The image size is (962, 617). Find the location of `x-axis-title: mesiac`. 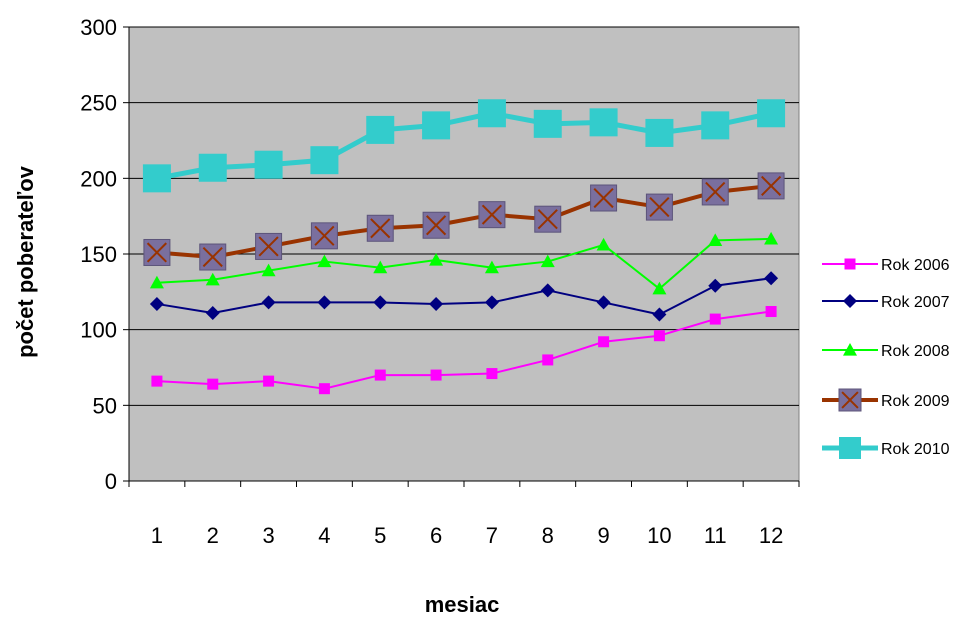

x-axis-title: mesiac is located at coordinates (462, 604).